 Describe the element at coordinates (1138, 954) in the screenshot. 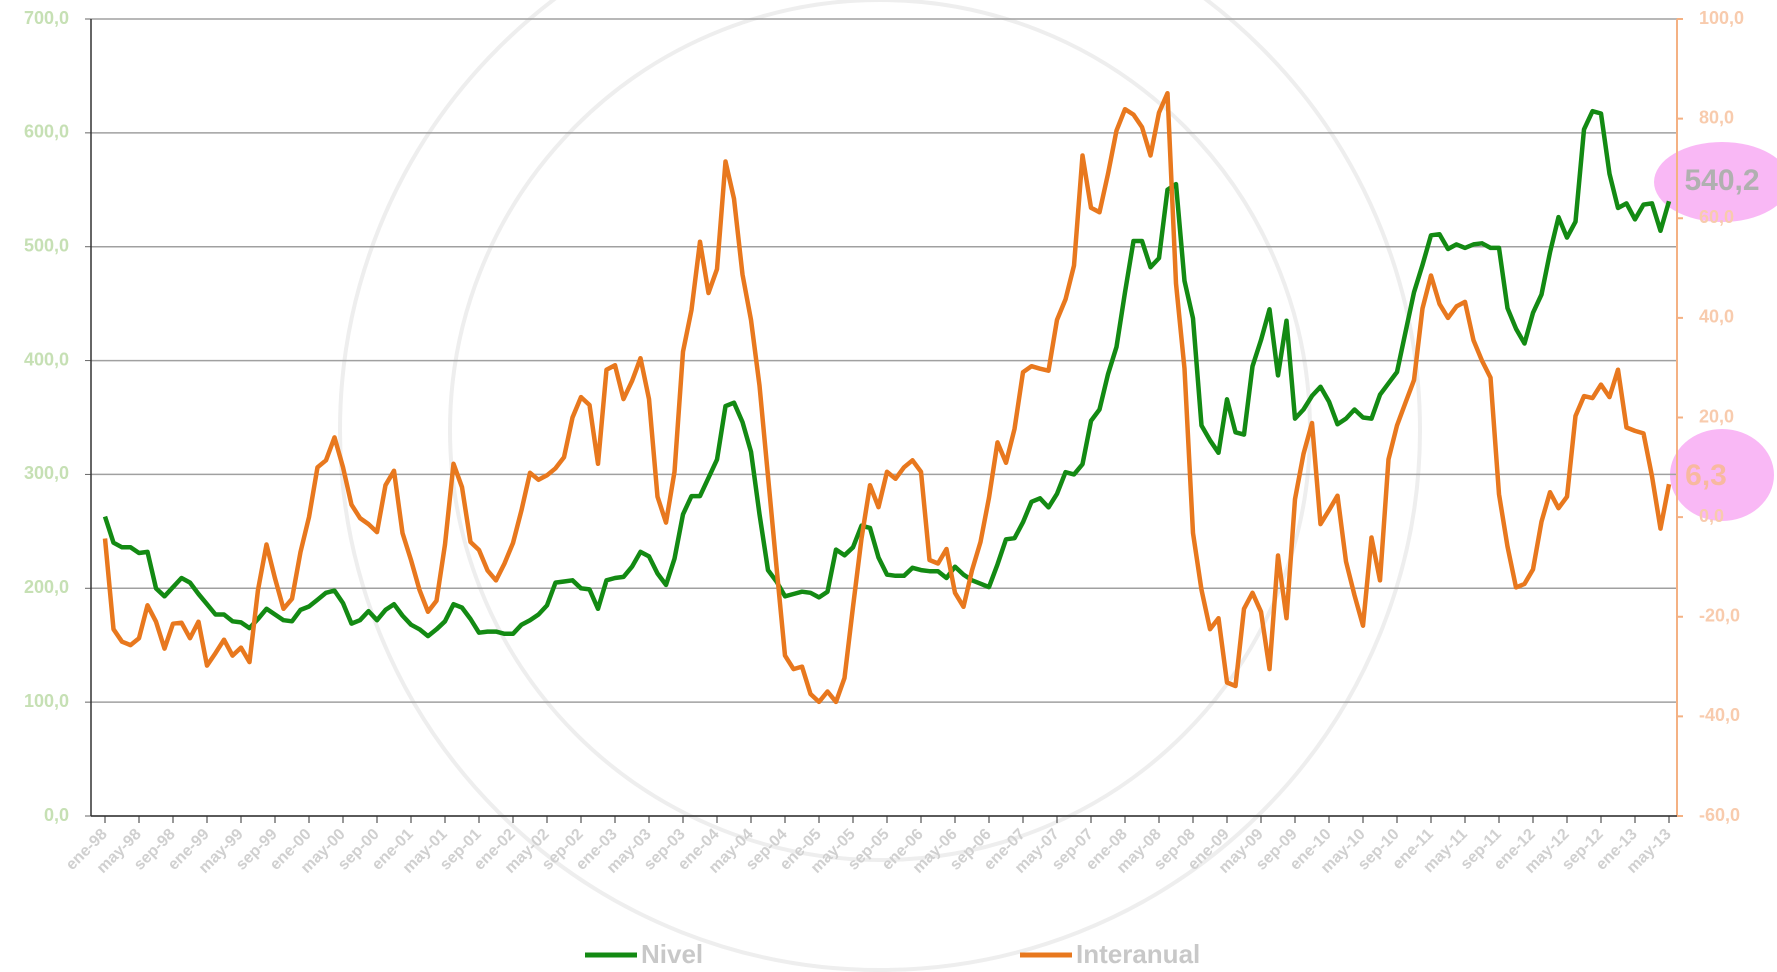

I see `legend-label: Interanual` at that location.